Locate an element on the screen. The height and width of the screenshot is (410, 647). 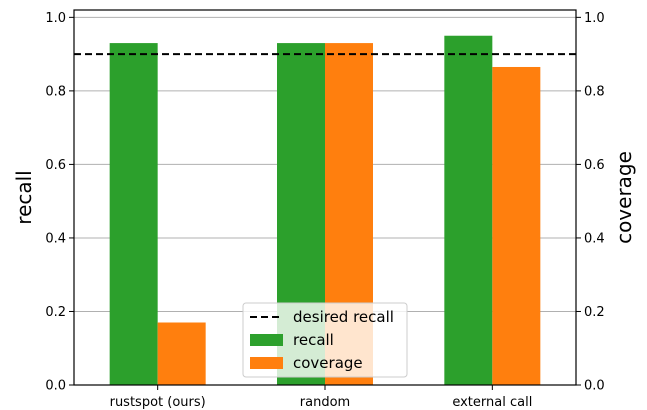
right-tick-label: 0.0 is located at coordinates (594, 386).